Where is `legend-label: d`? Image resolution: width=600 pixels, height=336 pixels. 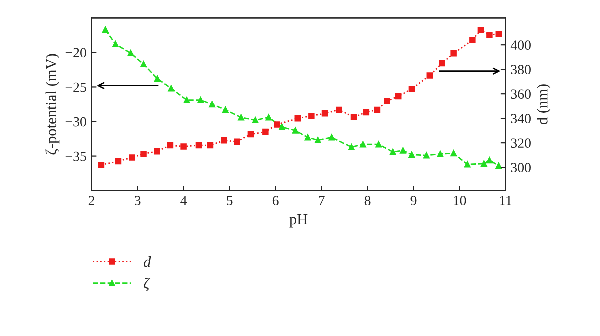 legend-label: d is located at coordinates (148, 262).